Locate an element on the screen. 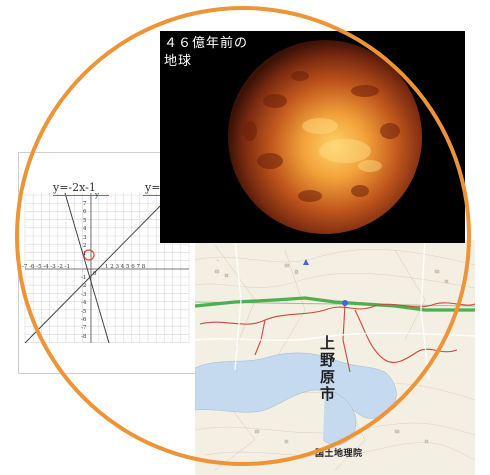 Image resolution: width=490 pixels, height=475 pixels. y-tick-label: -3 is located at coordinates (84, 294).